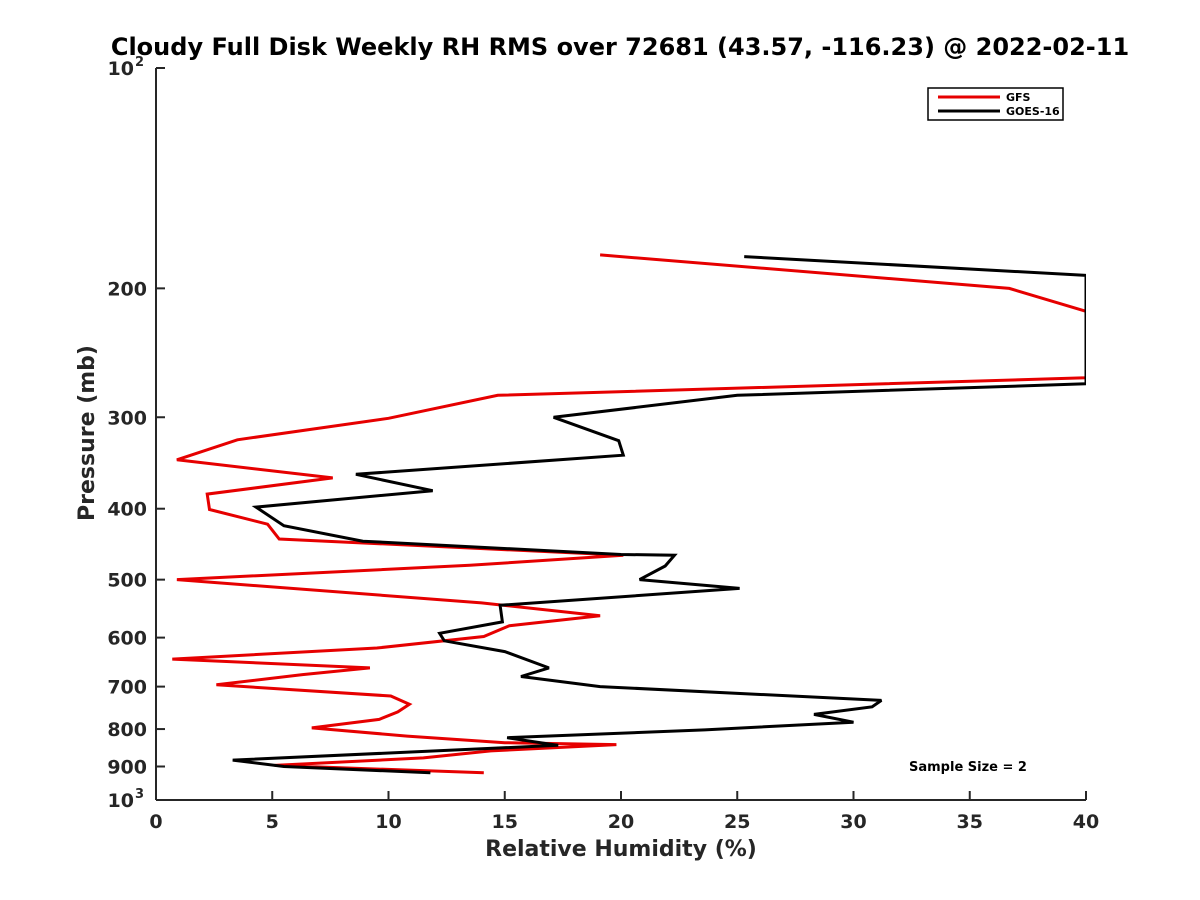 The height and width of the screenshot is (900, 1200). I want to click on y-tick-label: 400, so click(127, 510).